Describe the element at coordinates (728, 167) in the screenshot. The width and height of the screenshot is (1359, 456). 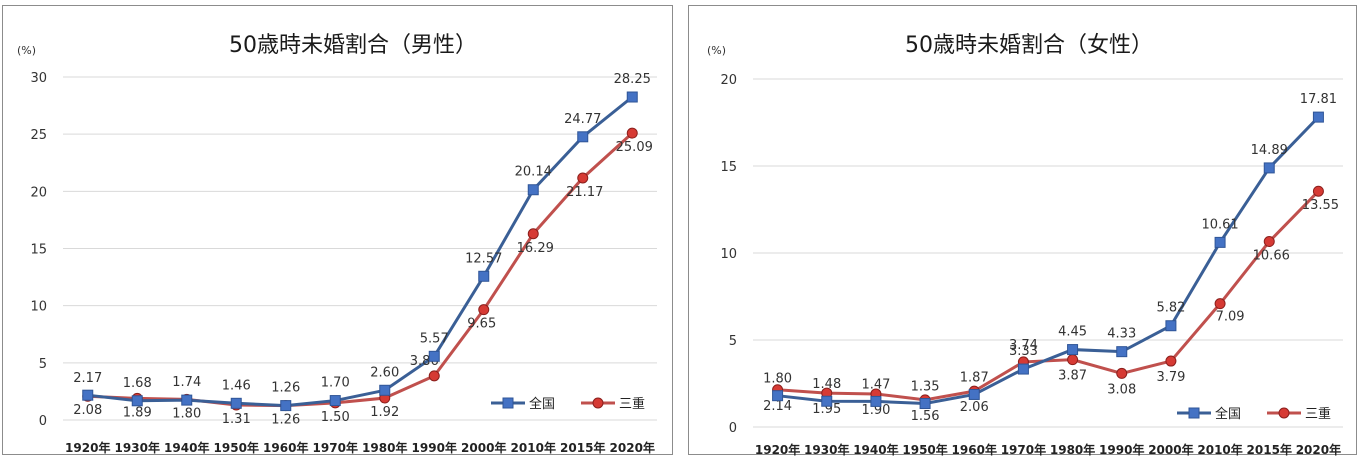
I see `y-tick-label: 15` at that location.